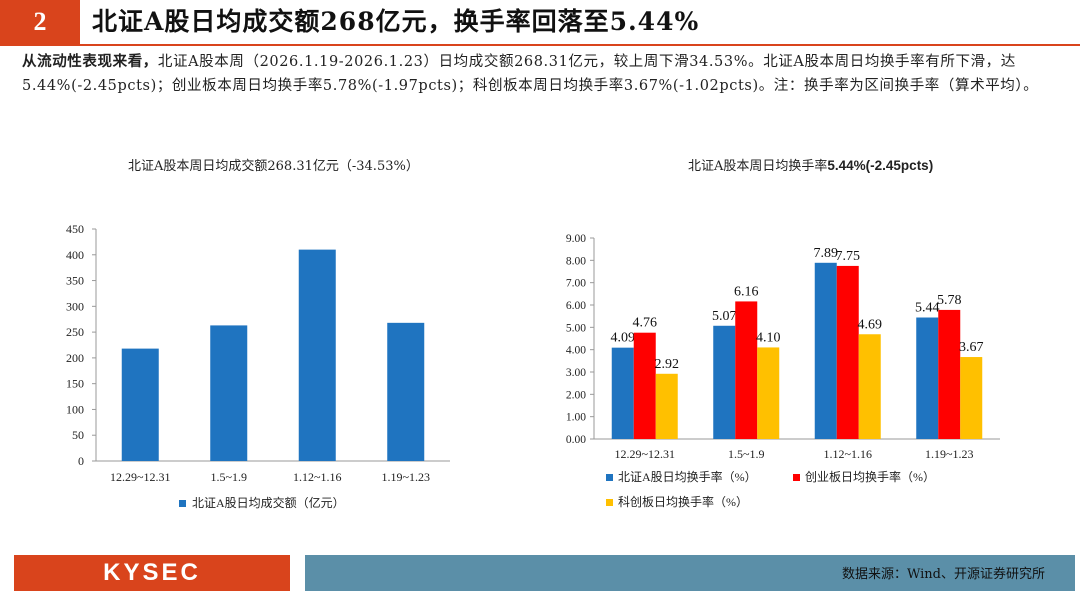 Image resolution: width=1080 pixels, height=607 pixels. What do you see at coordinates (768, 337) in the screenshot?
I see `data-label: 4.10` at bounding box center [768, 337].